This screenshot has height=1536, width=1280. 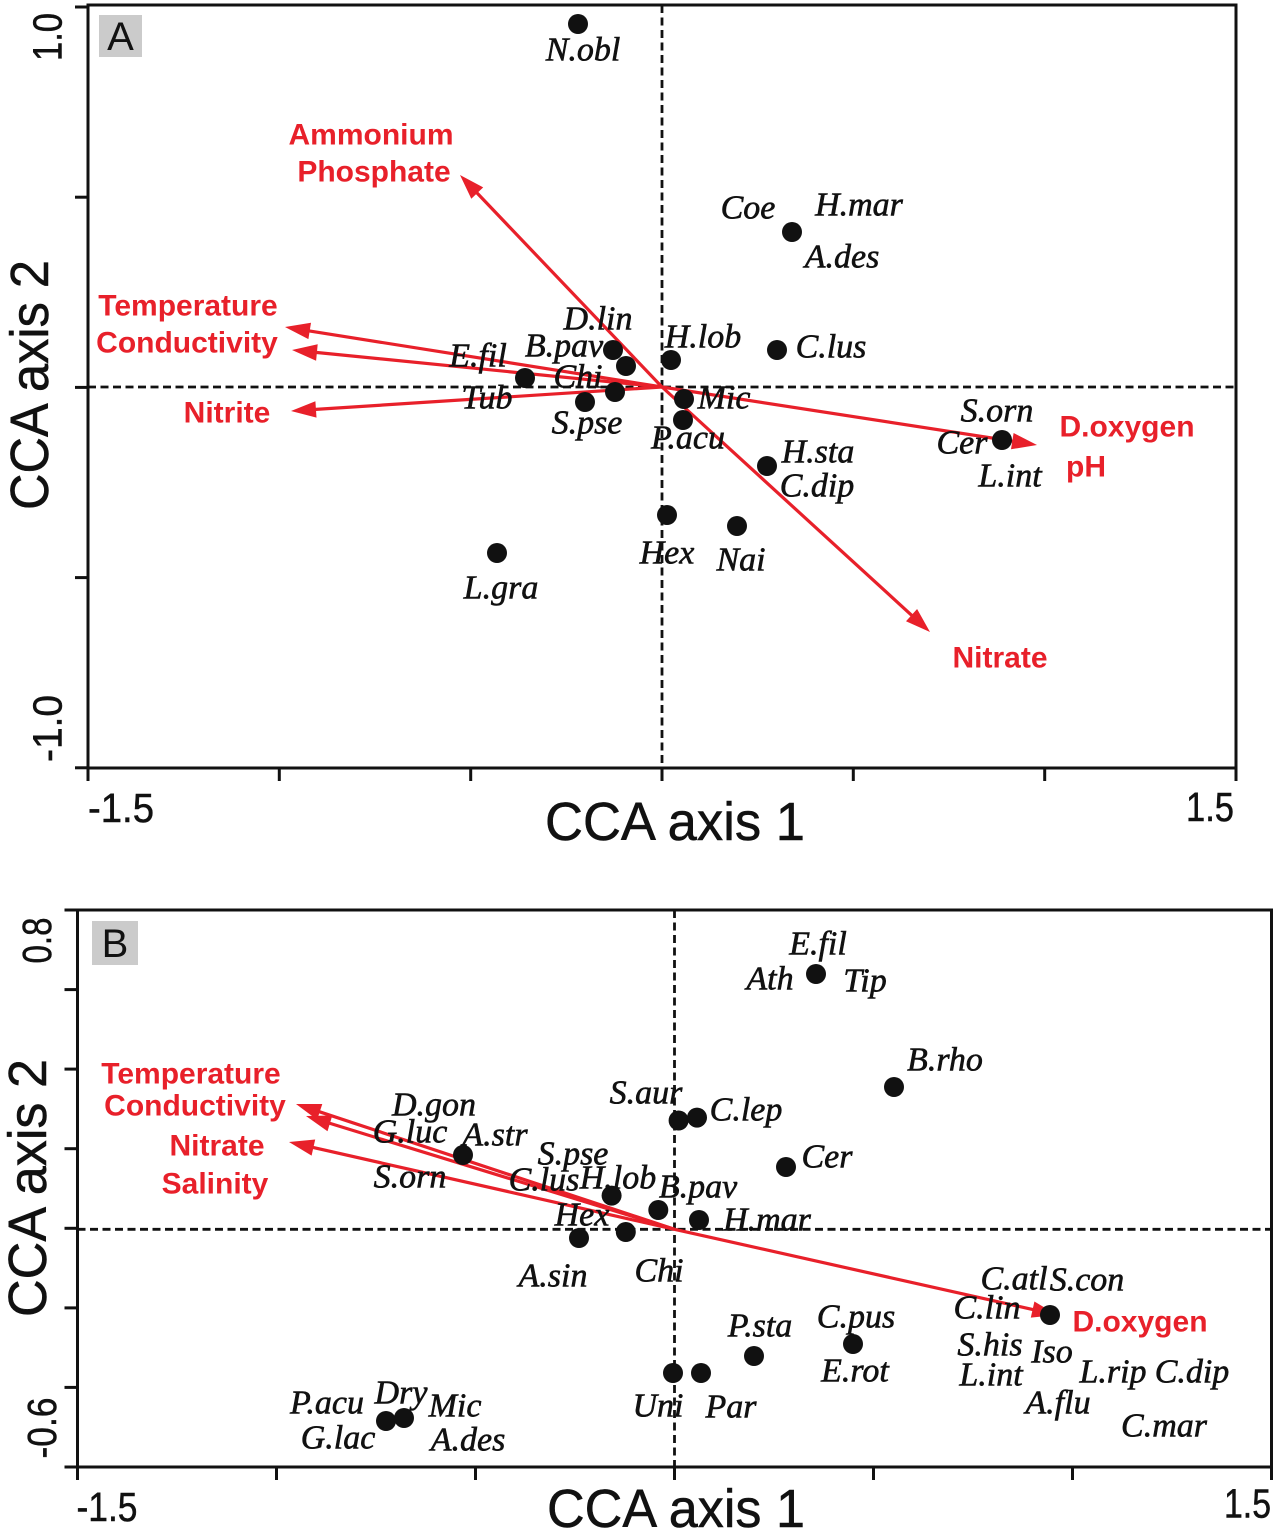 What do you see at coordinates (227, 413) in the screenshot?
I see `svg-text: Nitrite` at bounding box center [227, 413].